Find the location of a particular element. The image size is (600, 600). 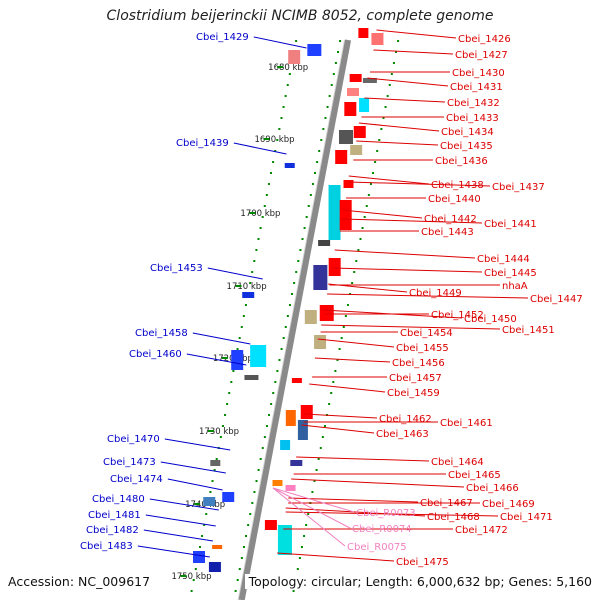

right-gene-label: Cbei_1434 is located at coordinates (467, 132).